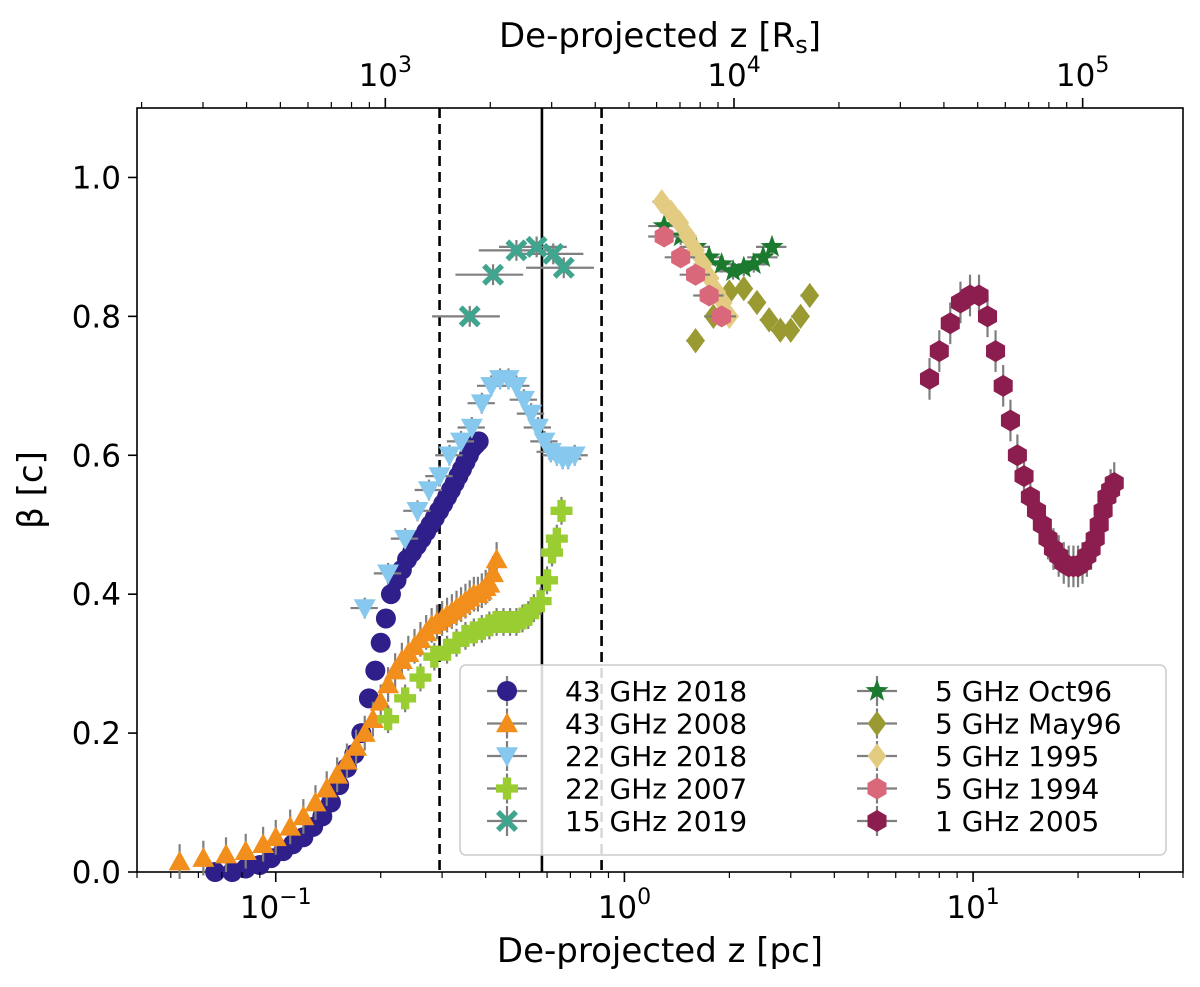 The width and height of the screenshot is (1200, 987). What do you see at coordinates (656, 691) in the screenshot?
I see `legend-label: 43 GHz 2018` at bounding box center [656, 691].